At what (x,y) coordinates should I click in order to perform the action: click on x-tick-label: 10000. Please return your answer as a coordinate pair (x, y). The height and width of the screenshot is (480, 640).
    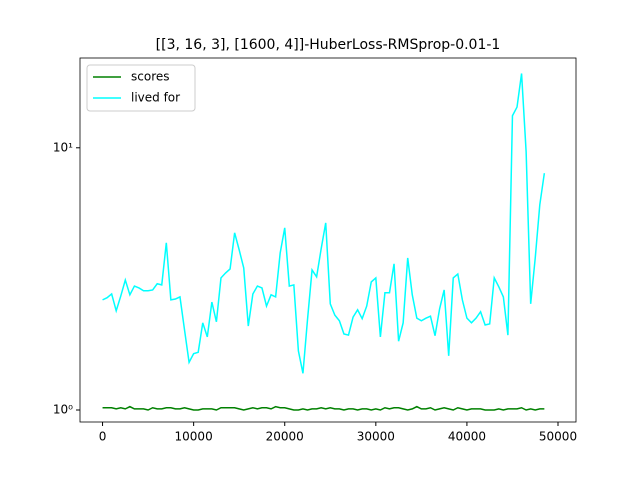
    Looking at the image, I should click on (194, 437).